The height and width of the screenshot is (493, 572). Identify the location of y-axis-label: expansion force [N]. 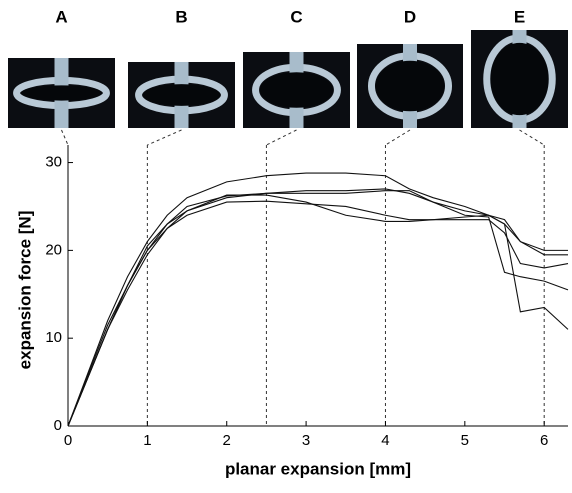
(24, 290).